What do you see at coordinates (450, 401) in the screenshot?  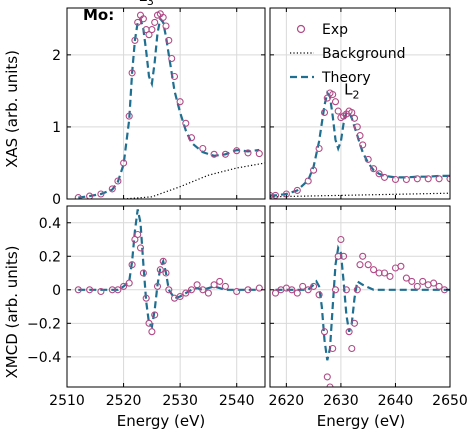 I see `x-tick-label: 2650` at bounding box center [450, 401].